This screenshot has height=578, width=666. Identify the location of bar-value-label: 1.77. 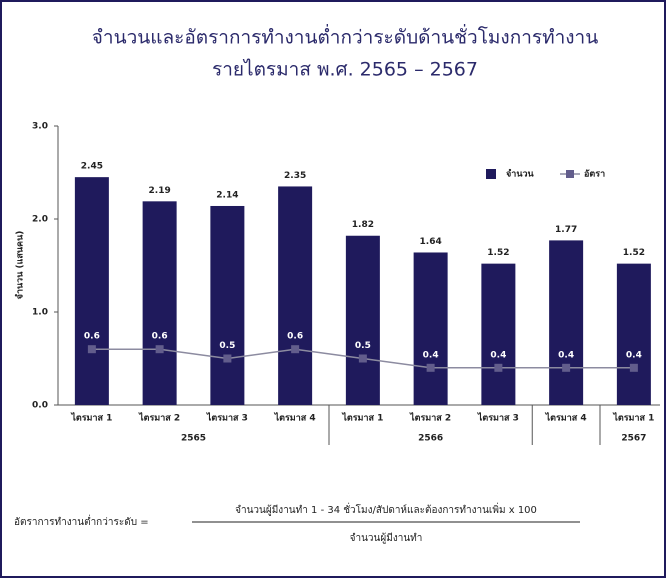
(566, 230).